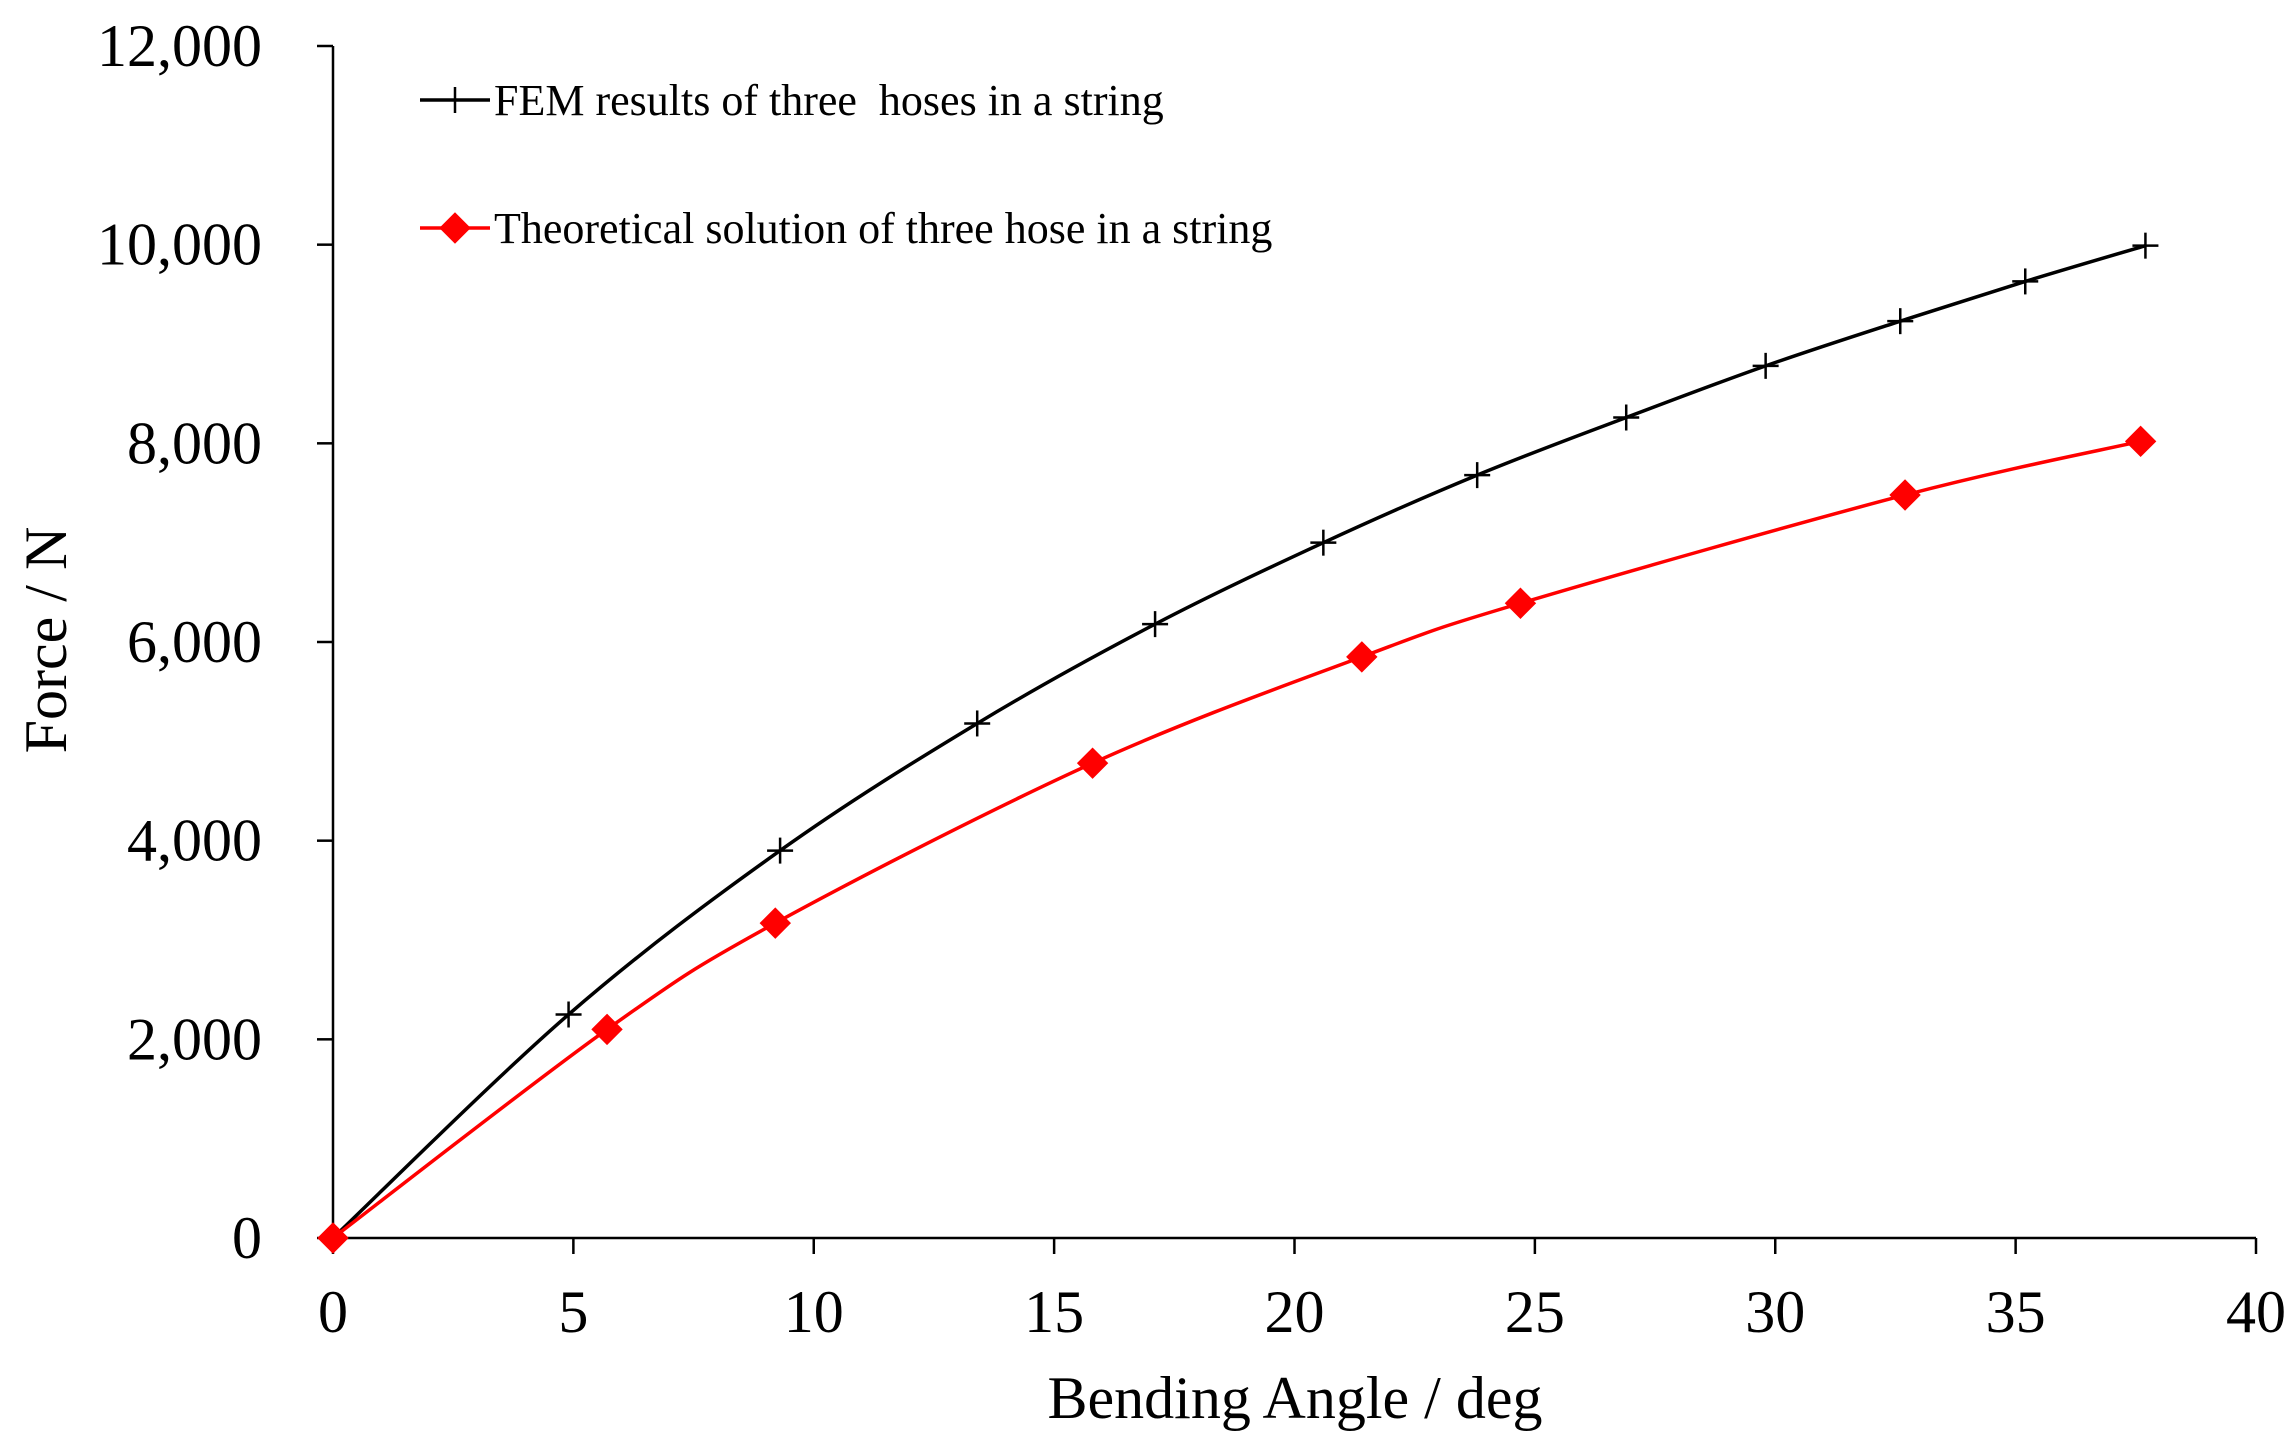 Image resolution: width=2296 pixels, height=1443 pixels. I want to click on x-tick-label: 0, so click(333, 1312).